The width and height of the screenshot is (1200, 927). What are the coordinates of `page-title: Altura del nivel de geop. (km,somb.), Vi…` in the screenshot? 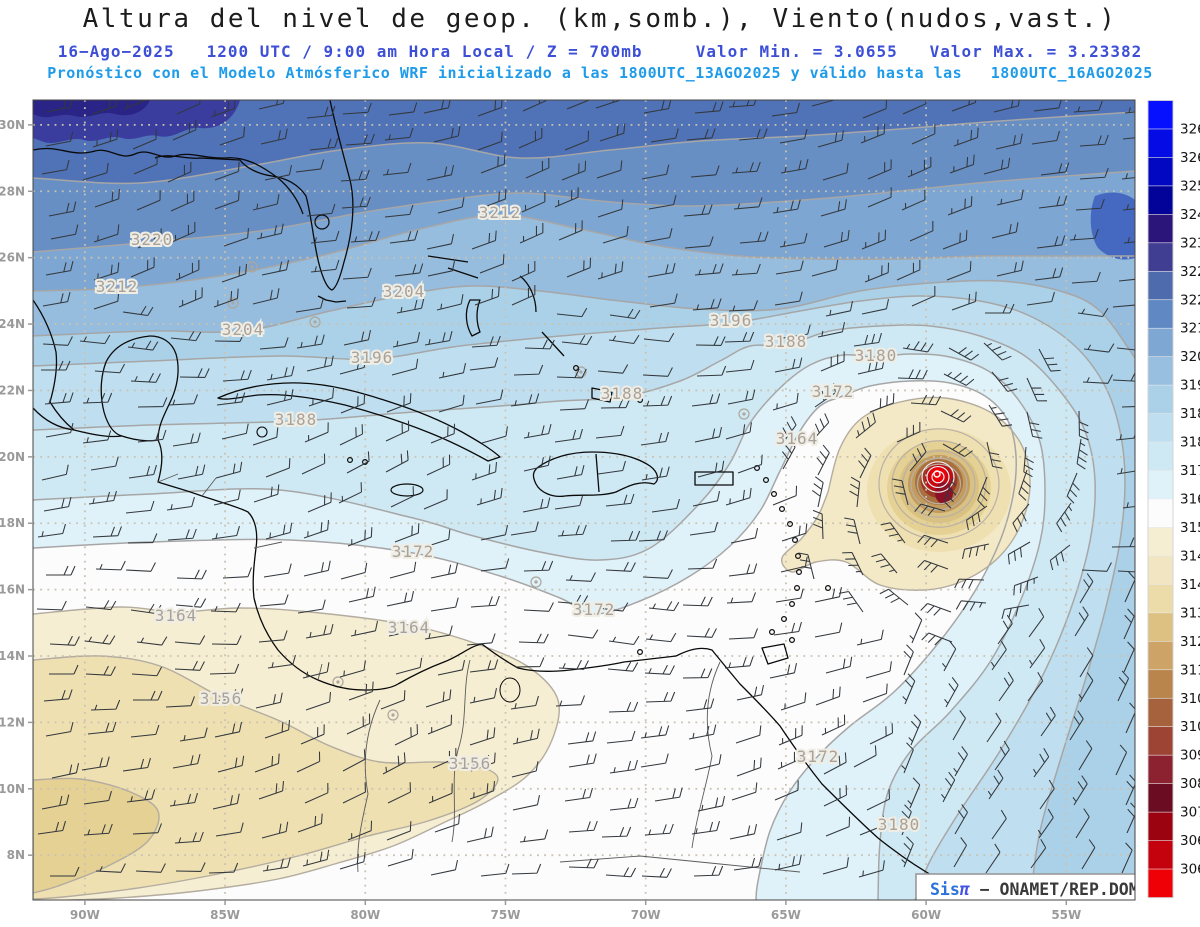 It's located at (600, 19).